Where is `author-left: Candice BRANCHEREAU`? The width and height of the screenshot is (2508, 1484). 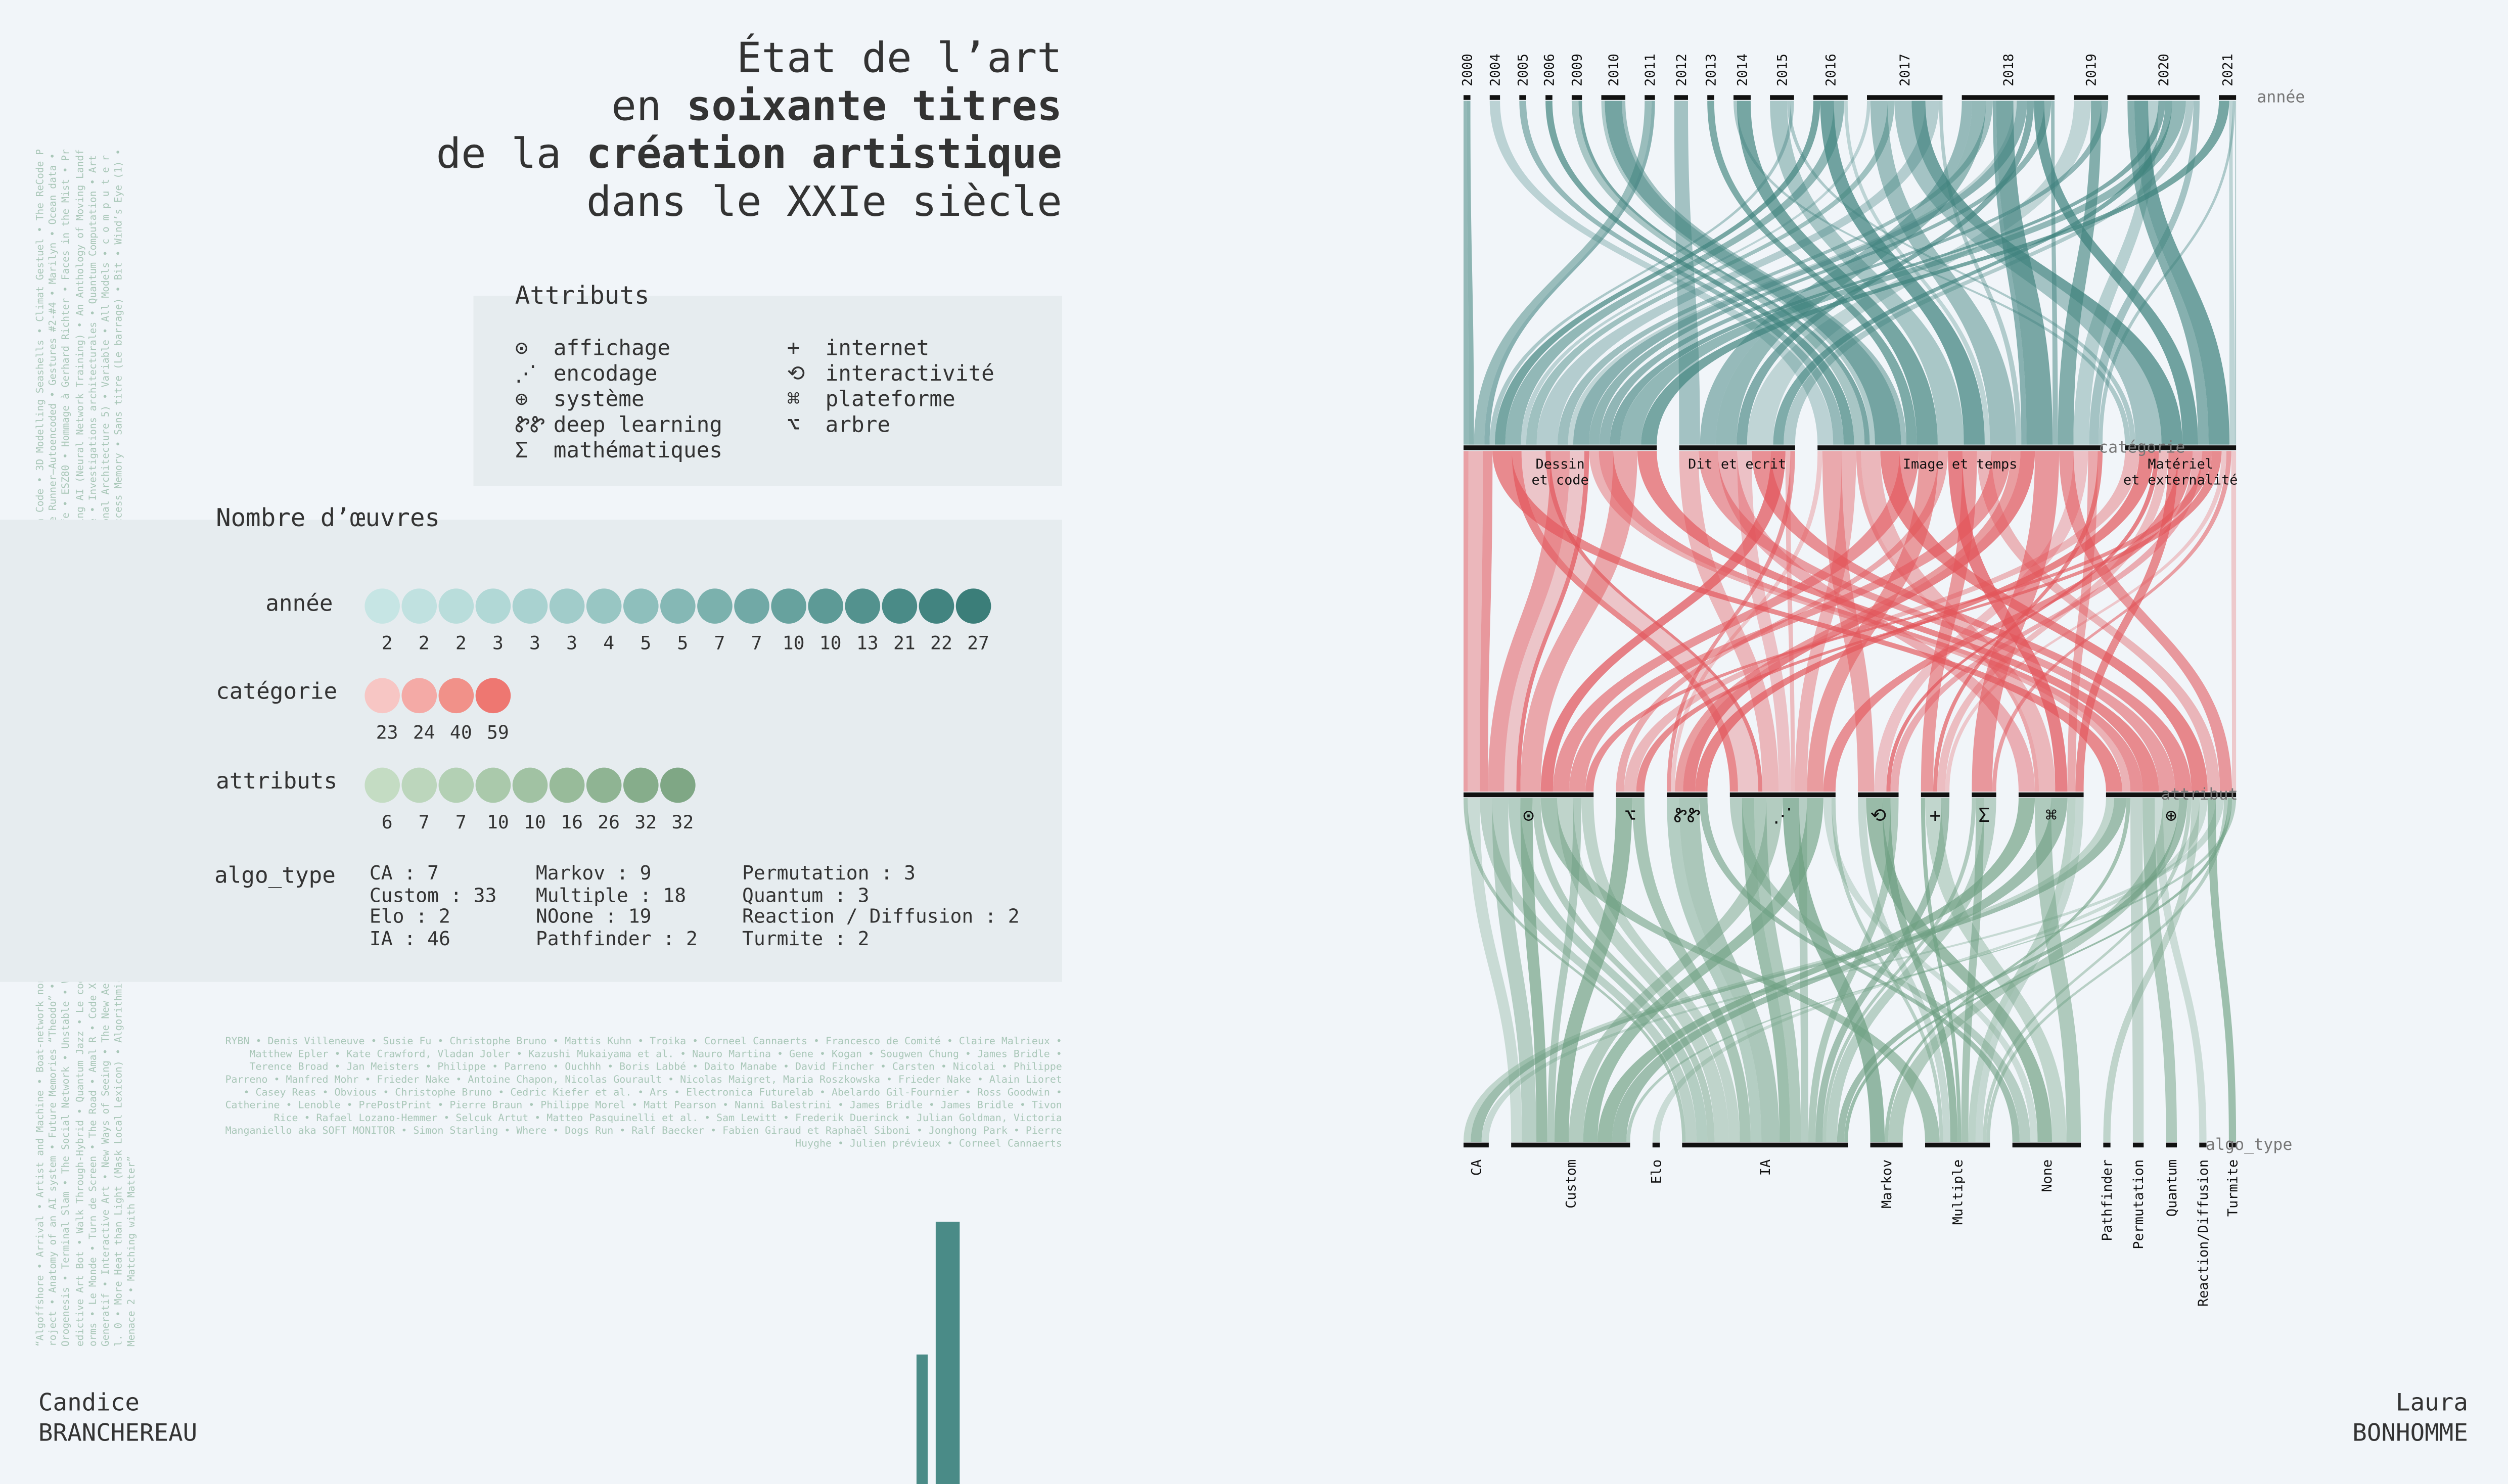 author-left: Candice BRANCHEREAU is located at coordinates (117, 1418).